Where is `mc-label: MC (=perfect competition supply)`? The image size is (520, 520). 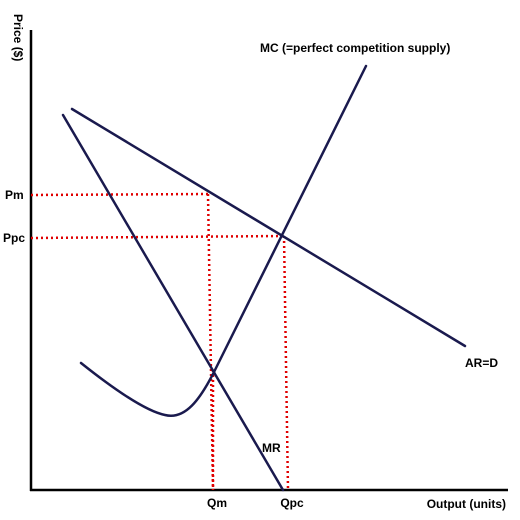
mc-label: MC (=perfect competition supply) is located at coordinates (355, 48).